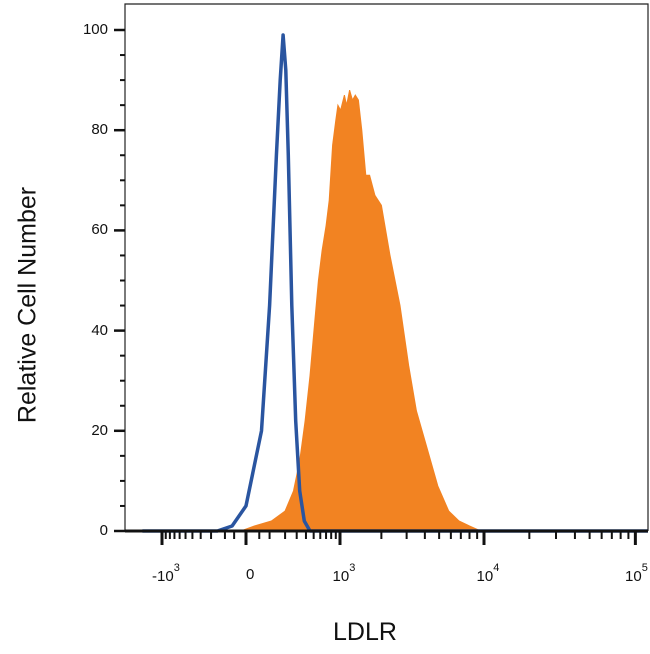 This screenshot has width=650, height=654. What do you see at coordinates (398, 538) in the screenshot?
I see `x-ticks-layer` at bounding box center [398, 538].